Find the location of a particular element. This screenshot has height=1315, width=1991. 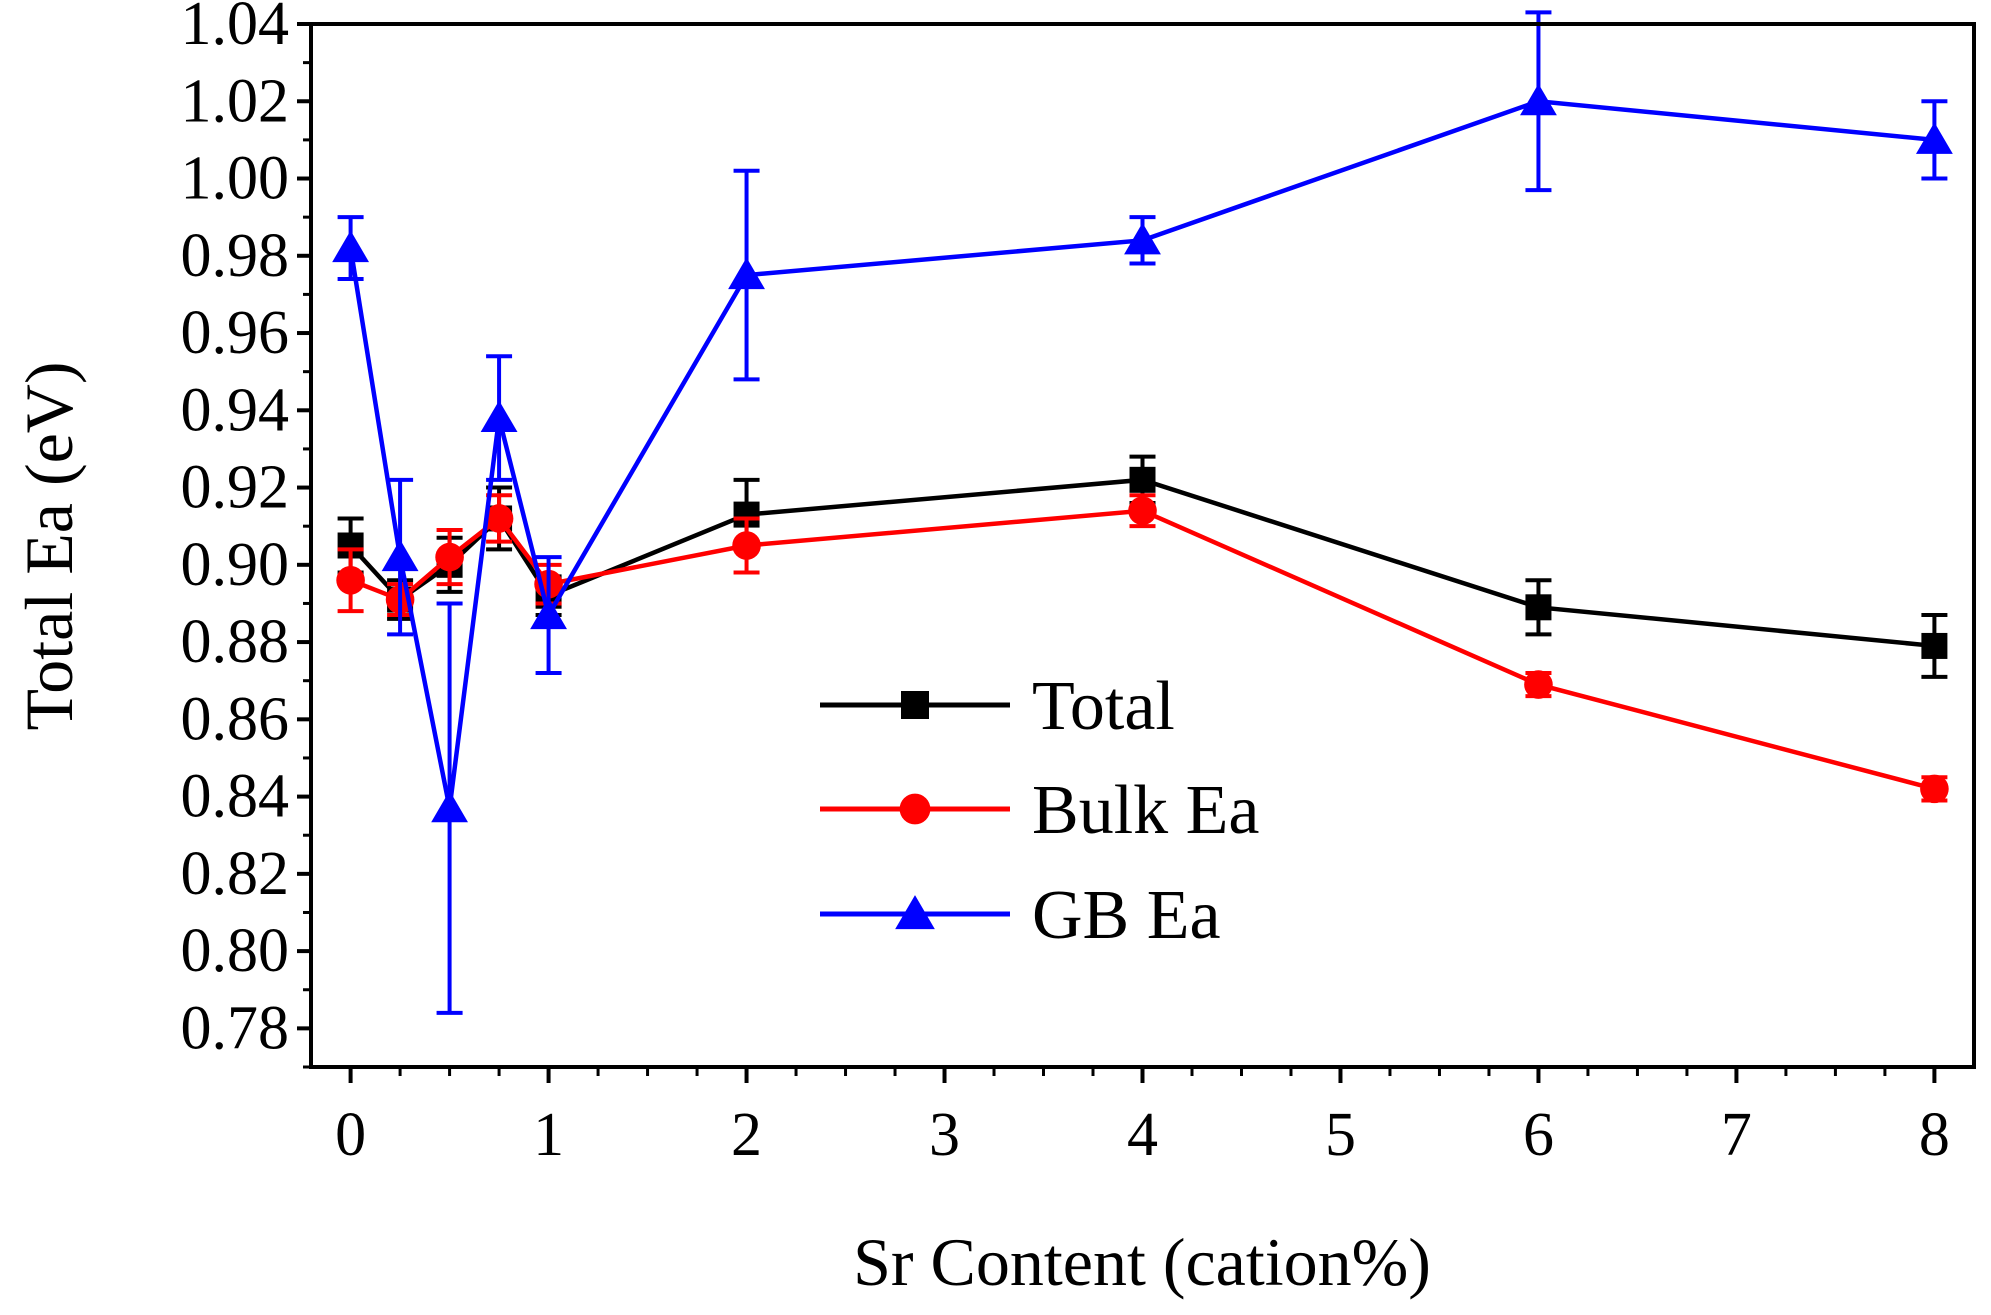

y-tick-label: 0.78 is located at coordinates (235, 1028).